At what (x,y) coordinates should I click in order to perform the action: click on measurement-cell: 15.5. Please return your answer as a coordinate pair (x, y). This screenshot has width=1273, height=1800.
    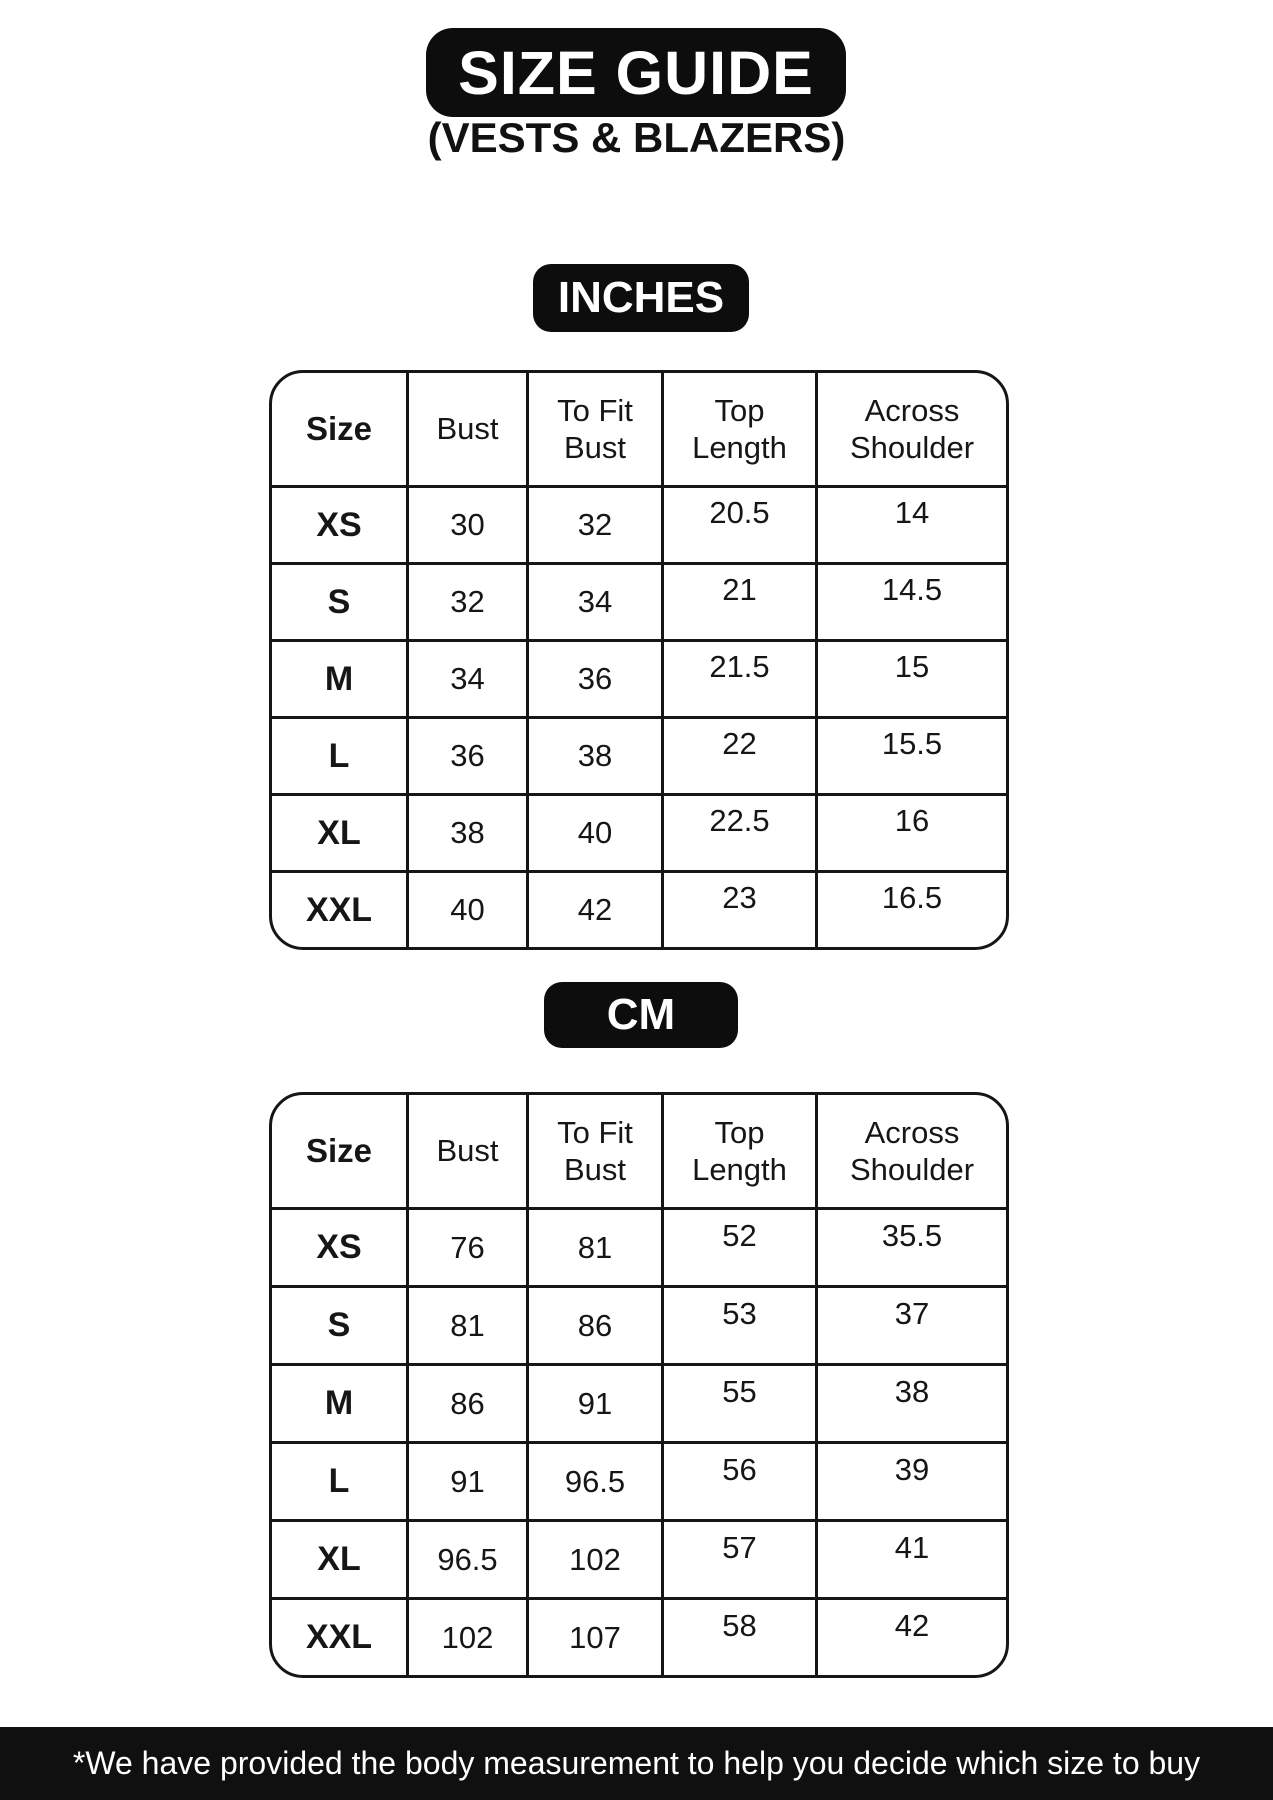
    Looking at the image, I should click on (912, 754).